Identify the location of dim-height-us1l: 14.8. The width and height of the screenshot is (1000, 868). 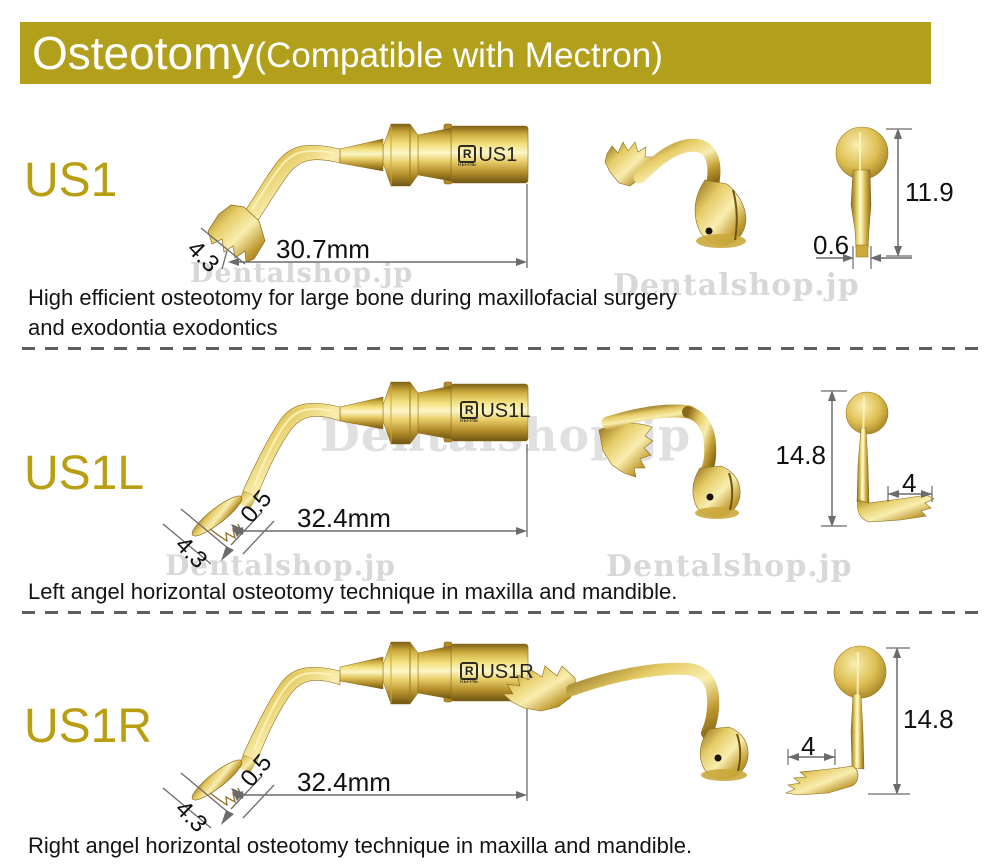
(800, 455).